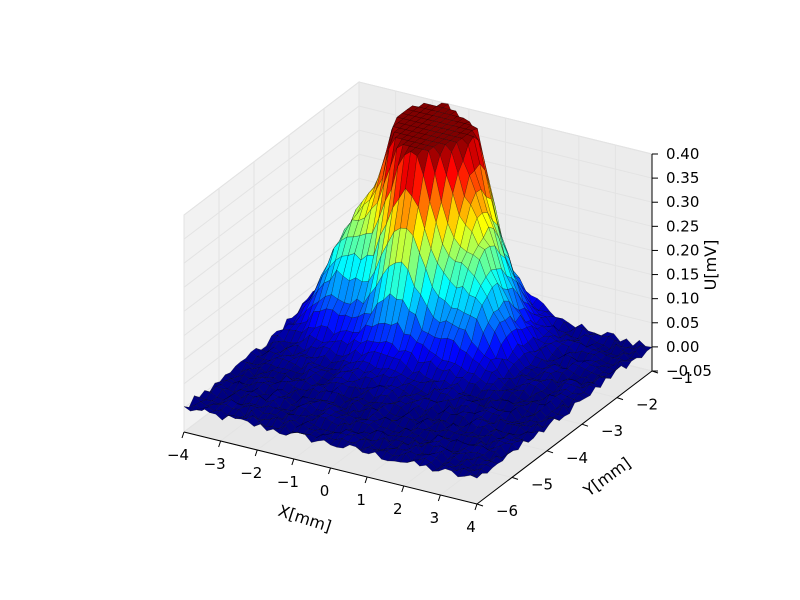 The image size is (800, 600). I want to click on y-tick-label: −6, so click(507, 511).